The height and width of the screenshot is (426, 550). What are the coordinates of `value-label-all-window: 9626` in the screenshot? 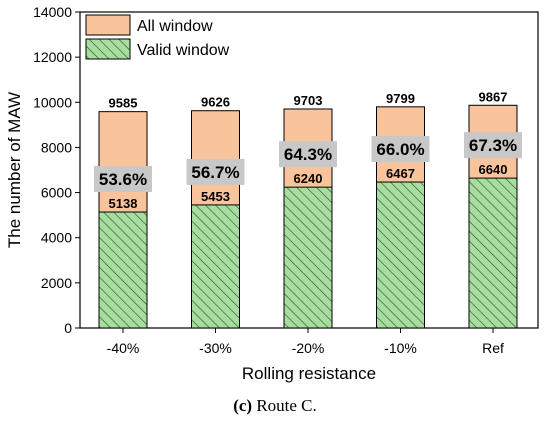 It's located at (215, 102).